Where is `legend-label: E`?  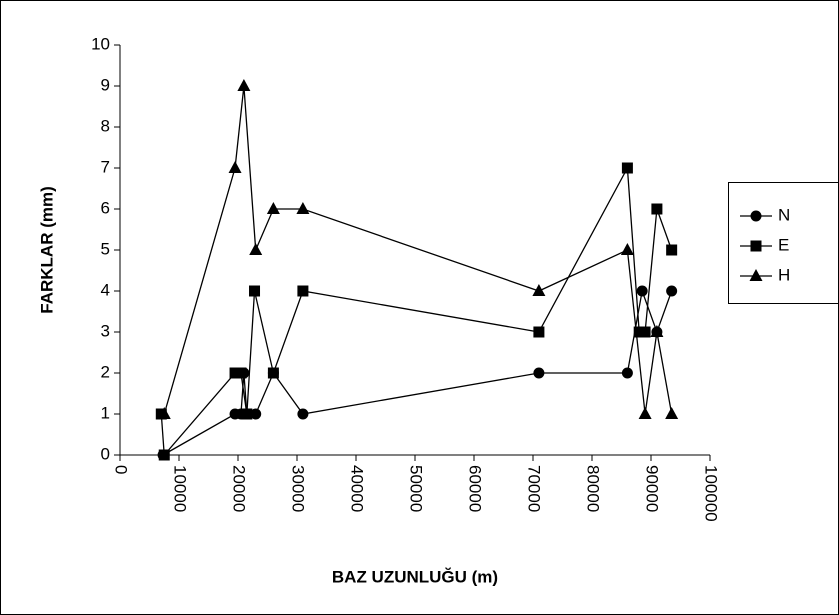
legend-label: E is located at coordinates (783, 244).